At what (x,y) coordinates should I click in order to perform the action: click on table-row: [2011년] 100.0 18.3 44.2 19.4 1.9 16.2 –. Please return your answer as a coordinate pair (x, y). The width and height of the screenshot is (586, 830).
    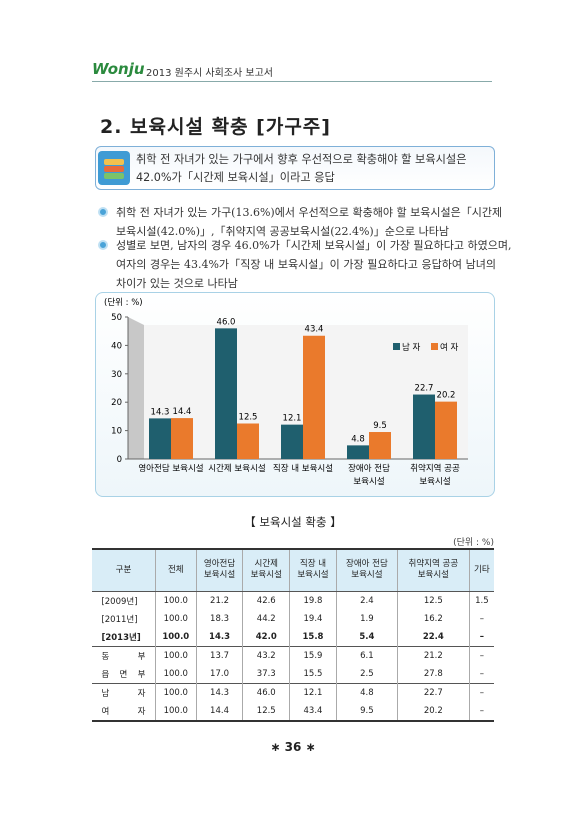
    Looking at the image, I should click on (293, 618).